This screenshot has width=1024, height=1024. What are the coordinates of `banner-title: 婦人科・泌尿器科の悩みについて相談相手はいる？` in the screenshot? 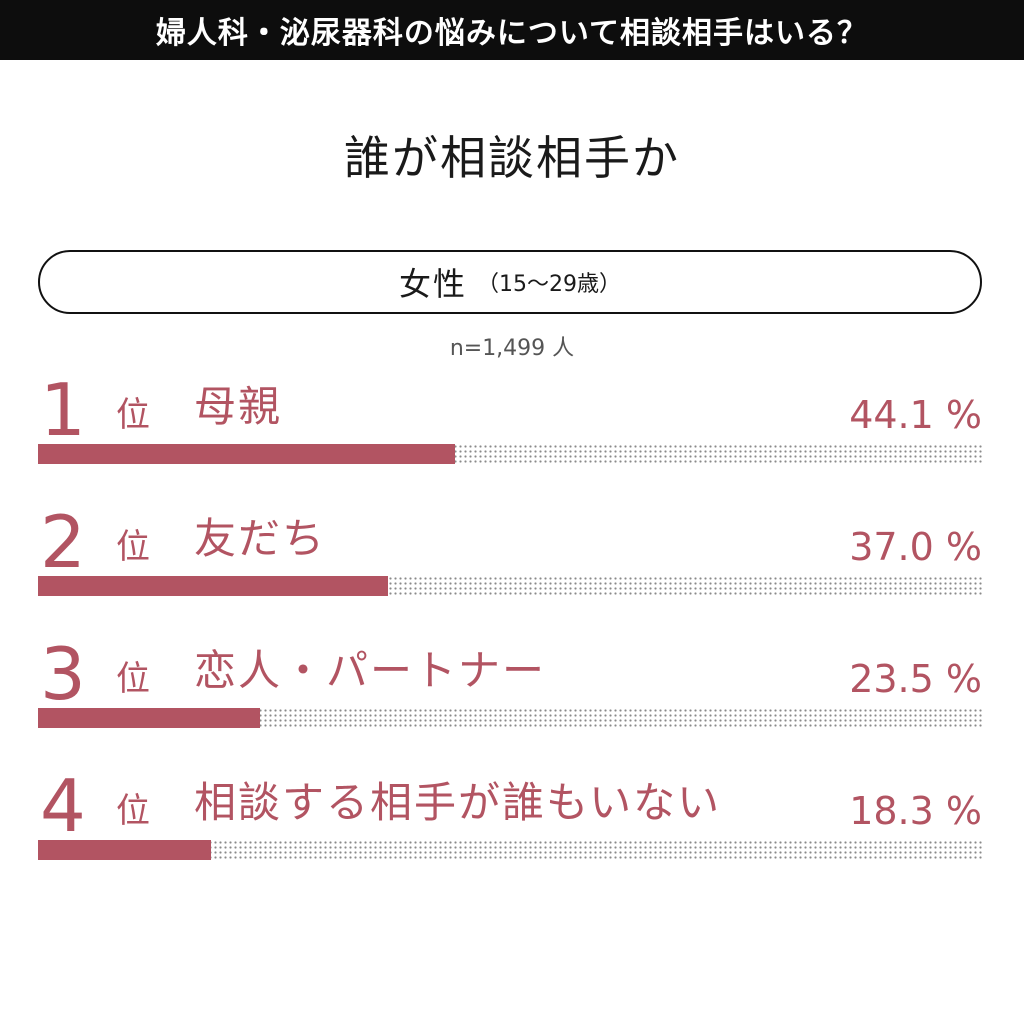 It's located at (512, 33).